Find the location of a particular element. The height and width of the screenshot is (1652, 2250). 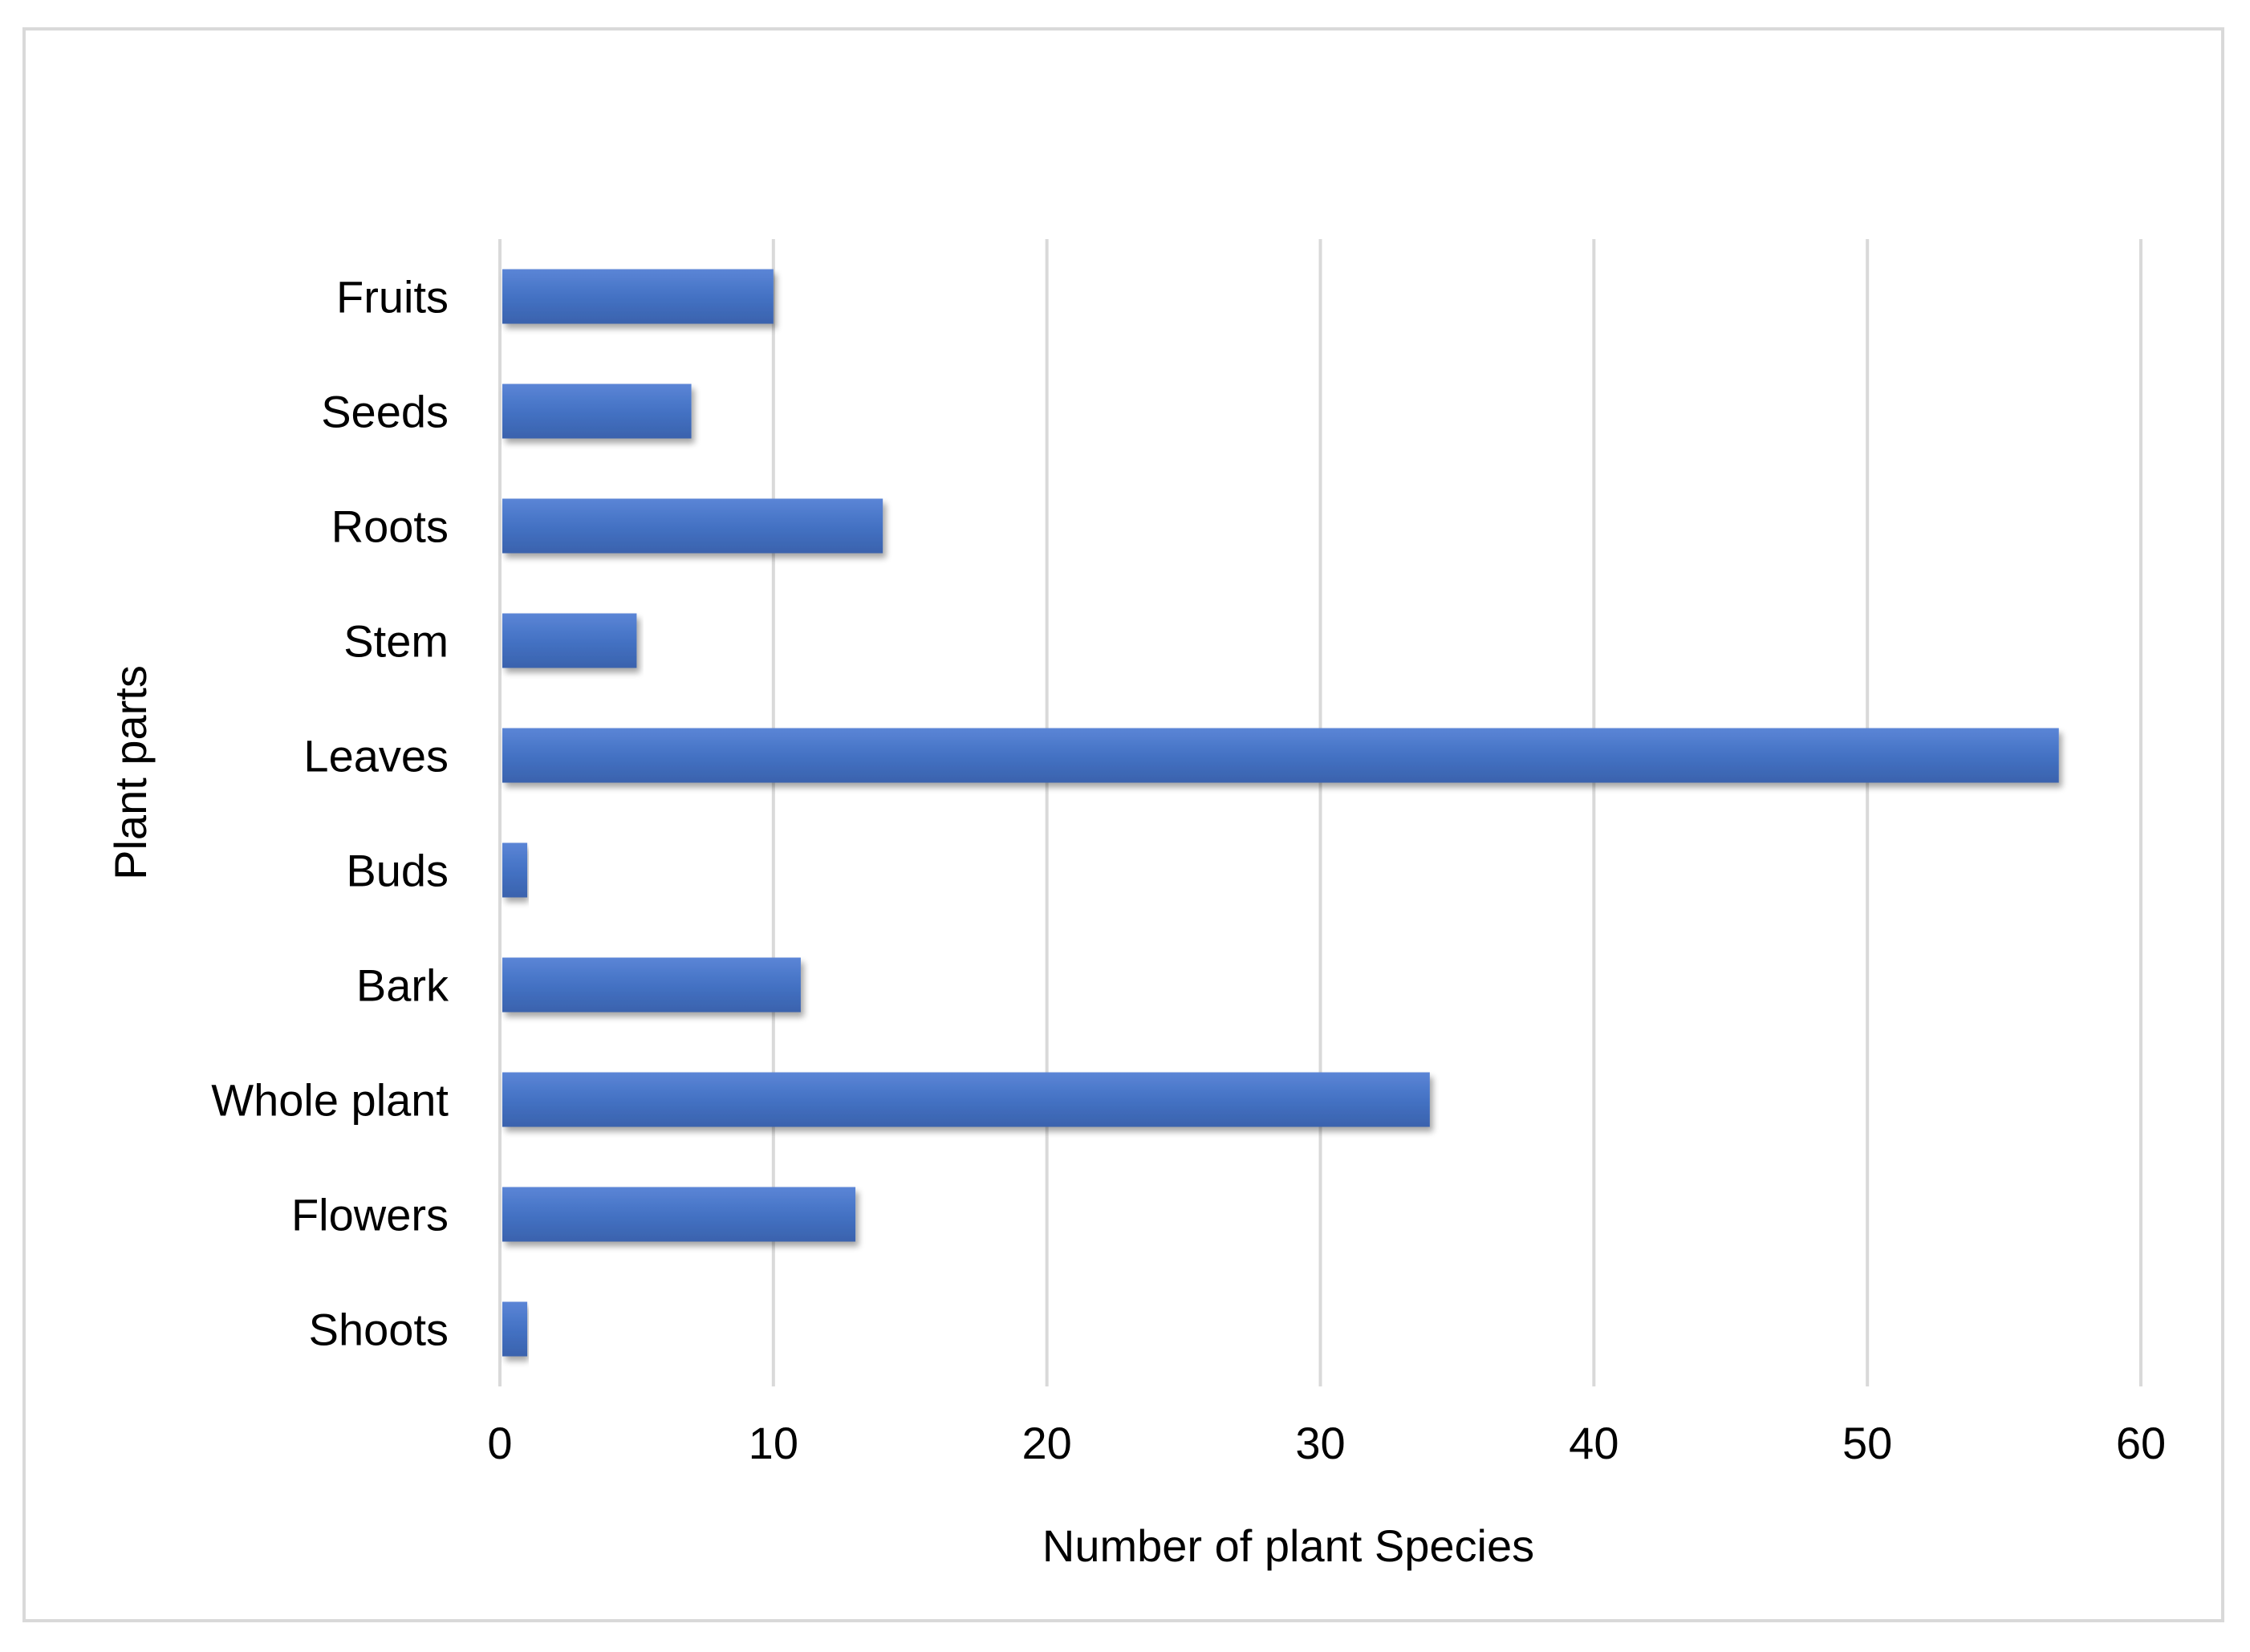

y-category-label: Flowers is located at coordinates (370, 1215).